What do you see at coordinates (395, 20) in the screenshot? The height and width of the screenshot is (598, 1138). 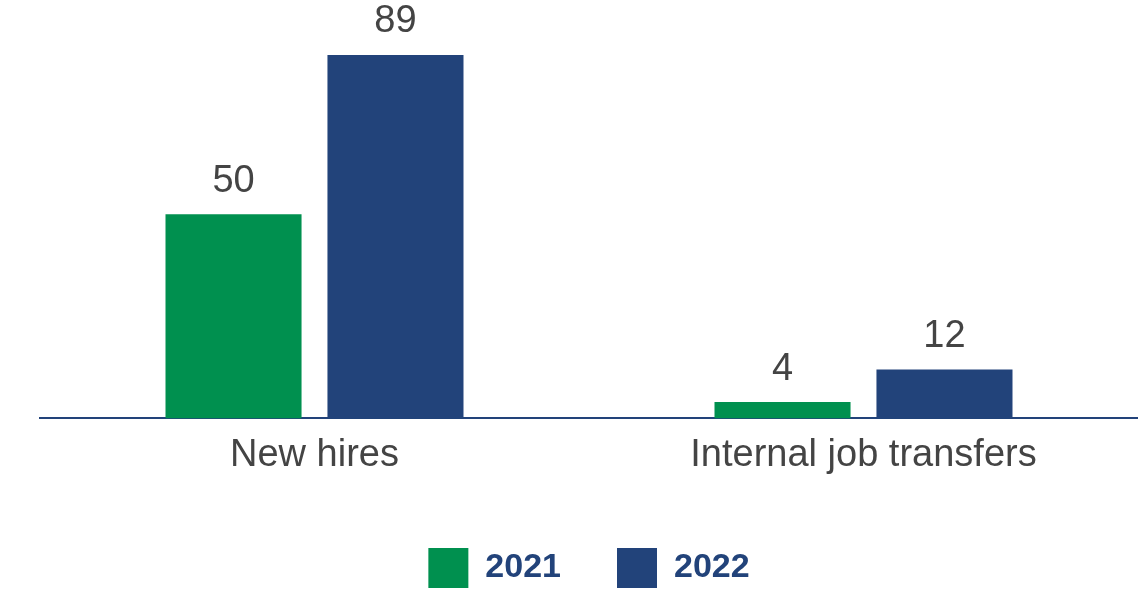 I see `data-label: 89` at bounding box center [395, 20].